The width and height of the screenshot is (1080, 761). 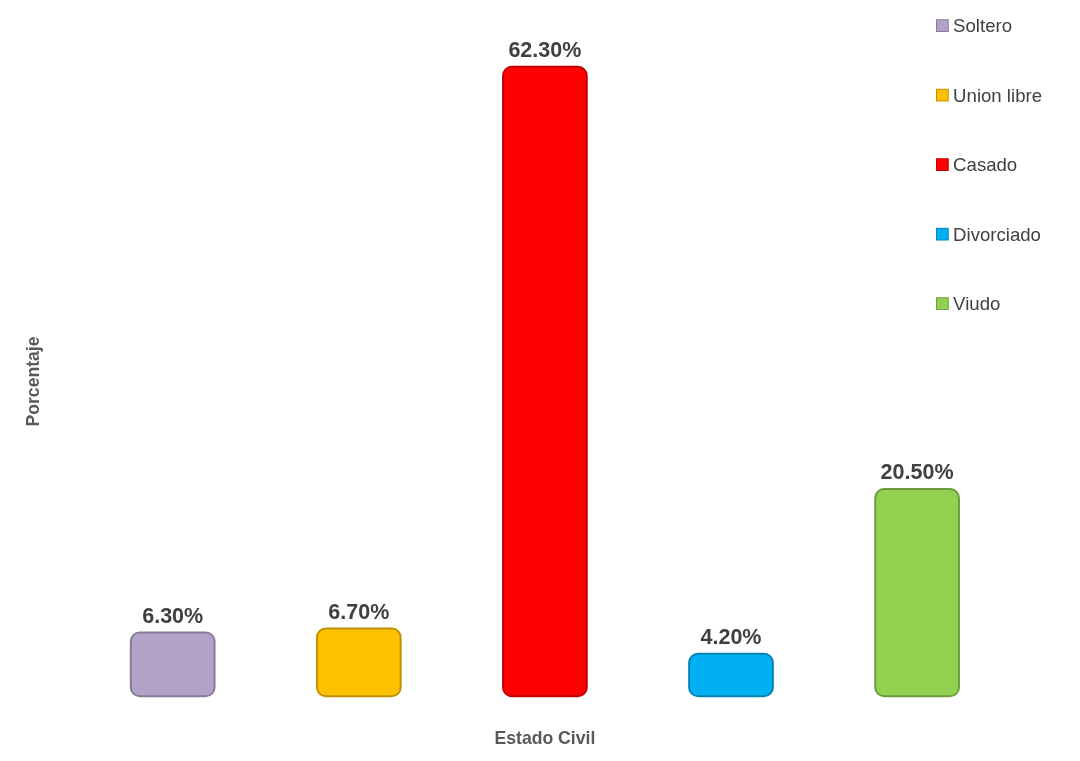 What do you see at coordinates (998, 95) in the screenshot?
I see `legend-label: Union libre` at bounding box center [998, 95].